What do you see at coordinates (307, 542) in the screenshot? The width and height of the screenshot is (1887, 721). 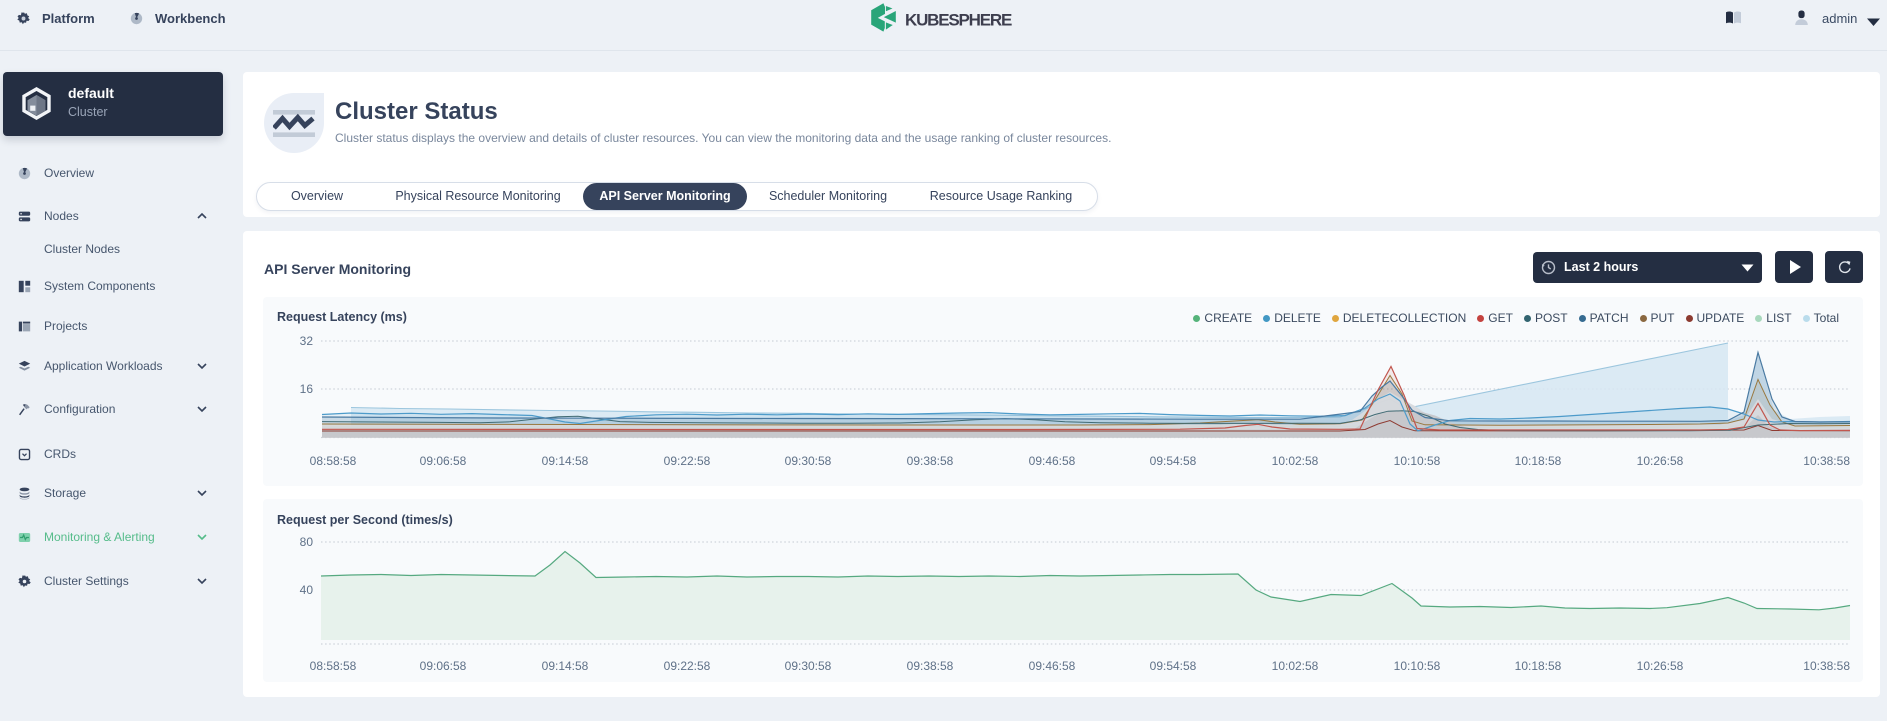 I see `svg-text: 80` at bounding box center [307, 542].